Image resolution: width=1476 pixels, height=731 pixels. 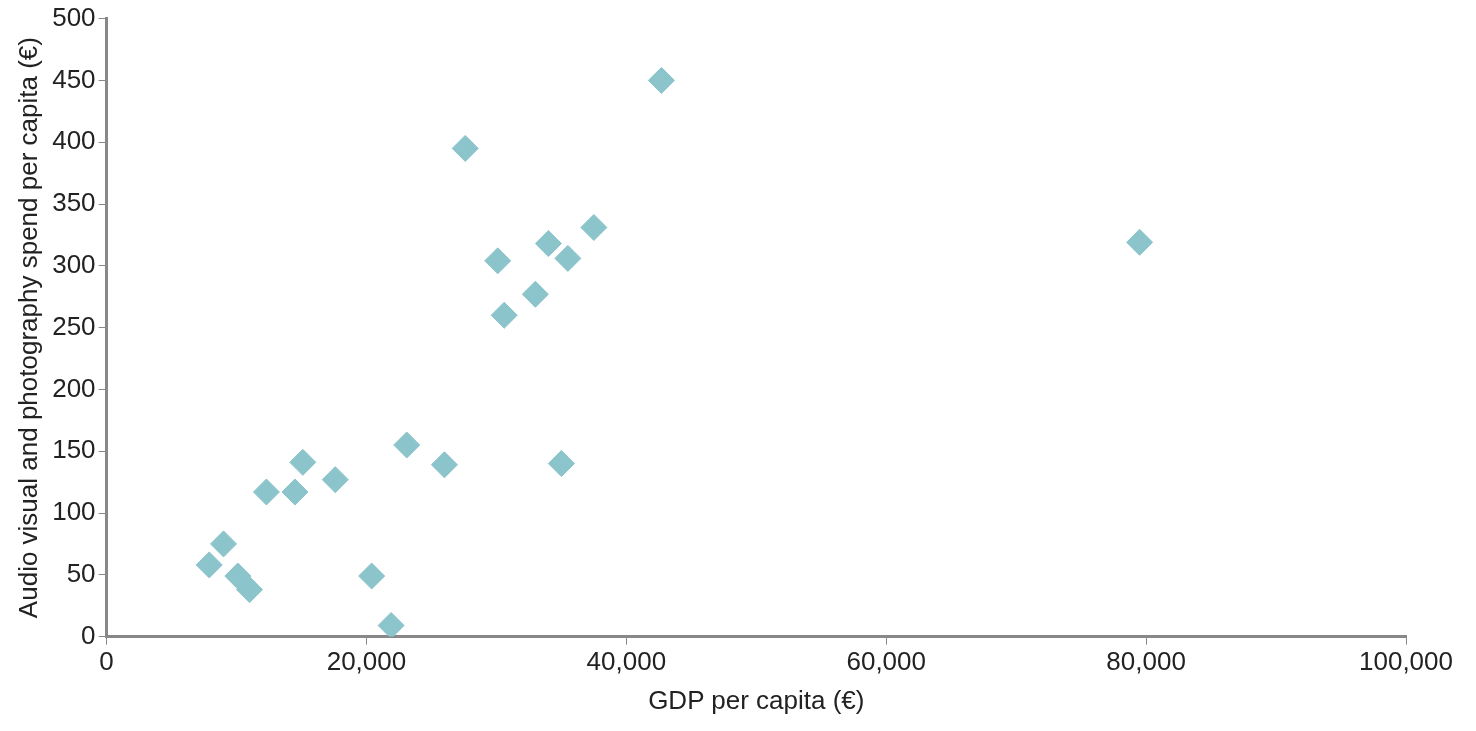 What do you see at coordinates (27, 328) in the screenshot?
I see `y-axis-title: Audio visual and photography spend per capita (€)` at bounding box center [27, 328].